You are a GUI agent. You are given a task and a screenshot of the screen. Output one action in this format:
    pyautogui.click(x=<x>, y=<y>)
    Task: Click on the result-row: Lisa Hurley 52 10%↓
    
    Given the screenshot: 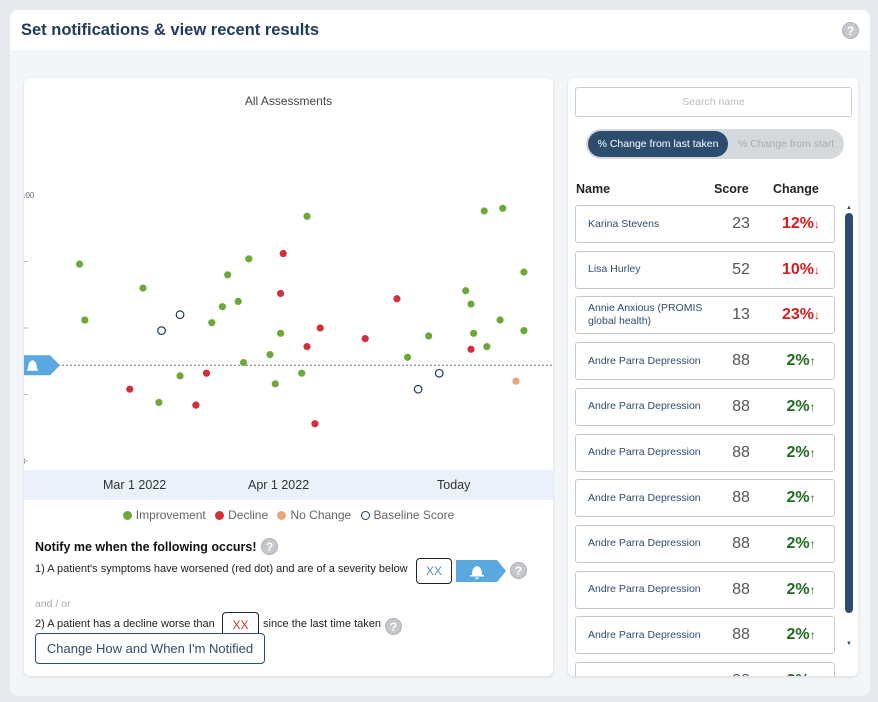 What is the action you would take?
    pyautogui.click(x=705, y=269)
    